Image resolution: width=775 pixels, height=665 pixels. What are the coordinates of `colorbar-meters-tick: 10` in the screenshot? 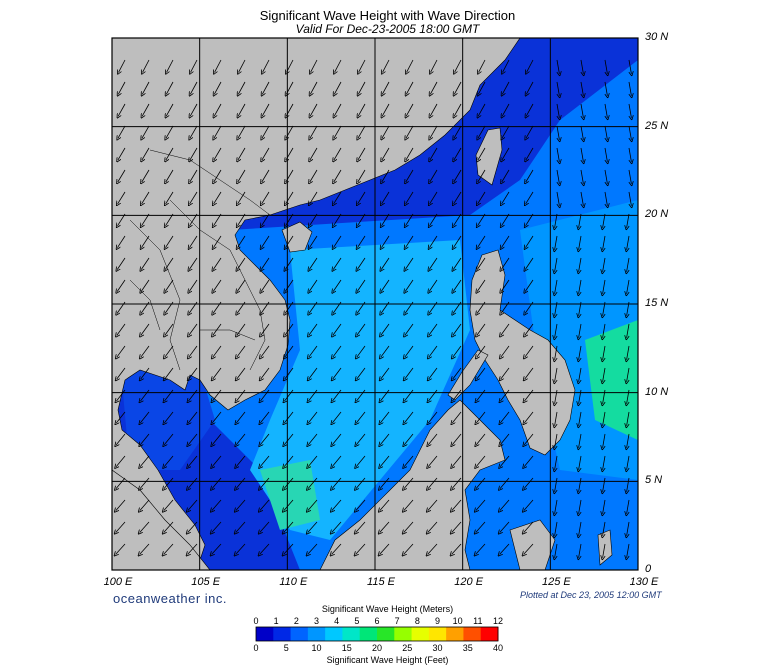 It's located at (457, 621).